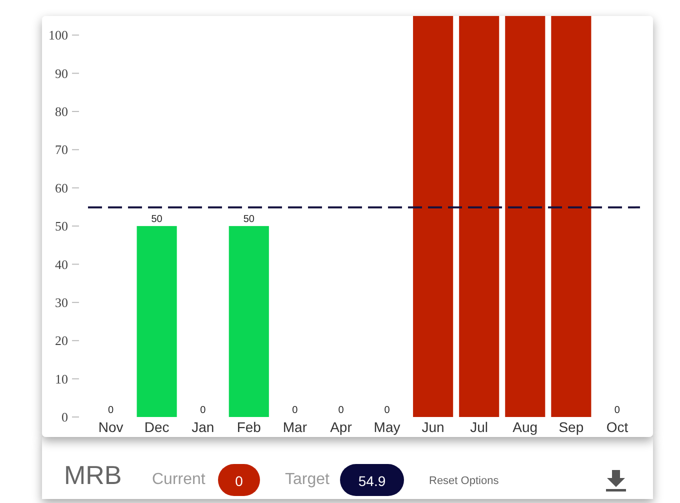 The width and height of the screenshot is (680, 503). What do you see at coordinates (341, 427) in the screenshot?
I see `x-tick-label: Apr` at bounding box center [341, 427].